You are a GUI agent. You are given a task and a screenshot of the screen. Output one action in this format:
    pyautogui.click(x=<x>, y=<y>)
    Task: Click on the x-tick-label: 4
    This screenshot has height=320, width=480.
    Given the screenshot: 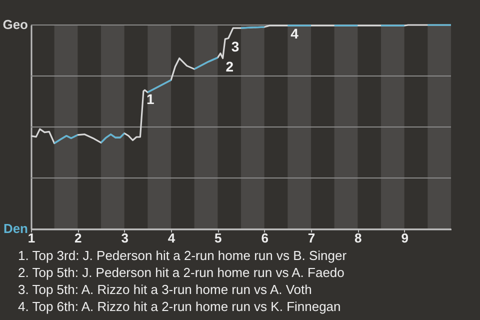 What is the action you would take?
    pyautogui.click(x=172, y=238)
    